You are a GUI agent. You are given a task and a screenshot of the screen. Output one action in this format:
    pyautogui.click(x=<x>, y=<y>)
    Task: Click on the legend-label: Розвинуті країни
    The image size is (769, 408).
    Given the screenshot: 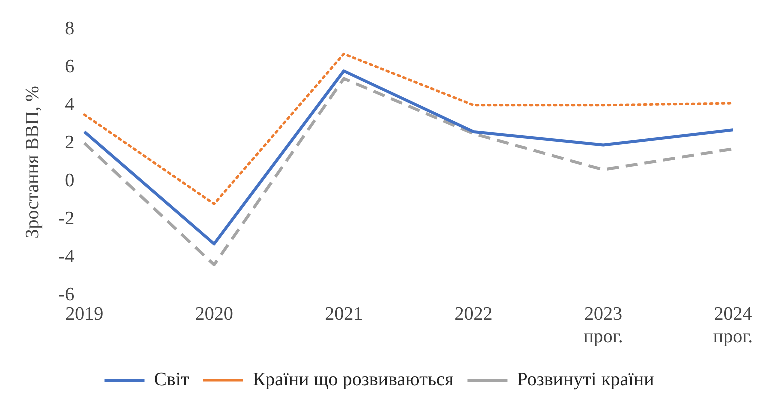 What is the action you would take?
    pyautogui.click(x=585, y=379)
    